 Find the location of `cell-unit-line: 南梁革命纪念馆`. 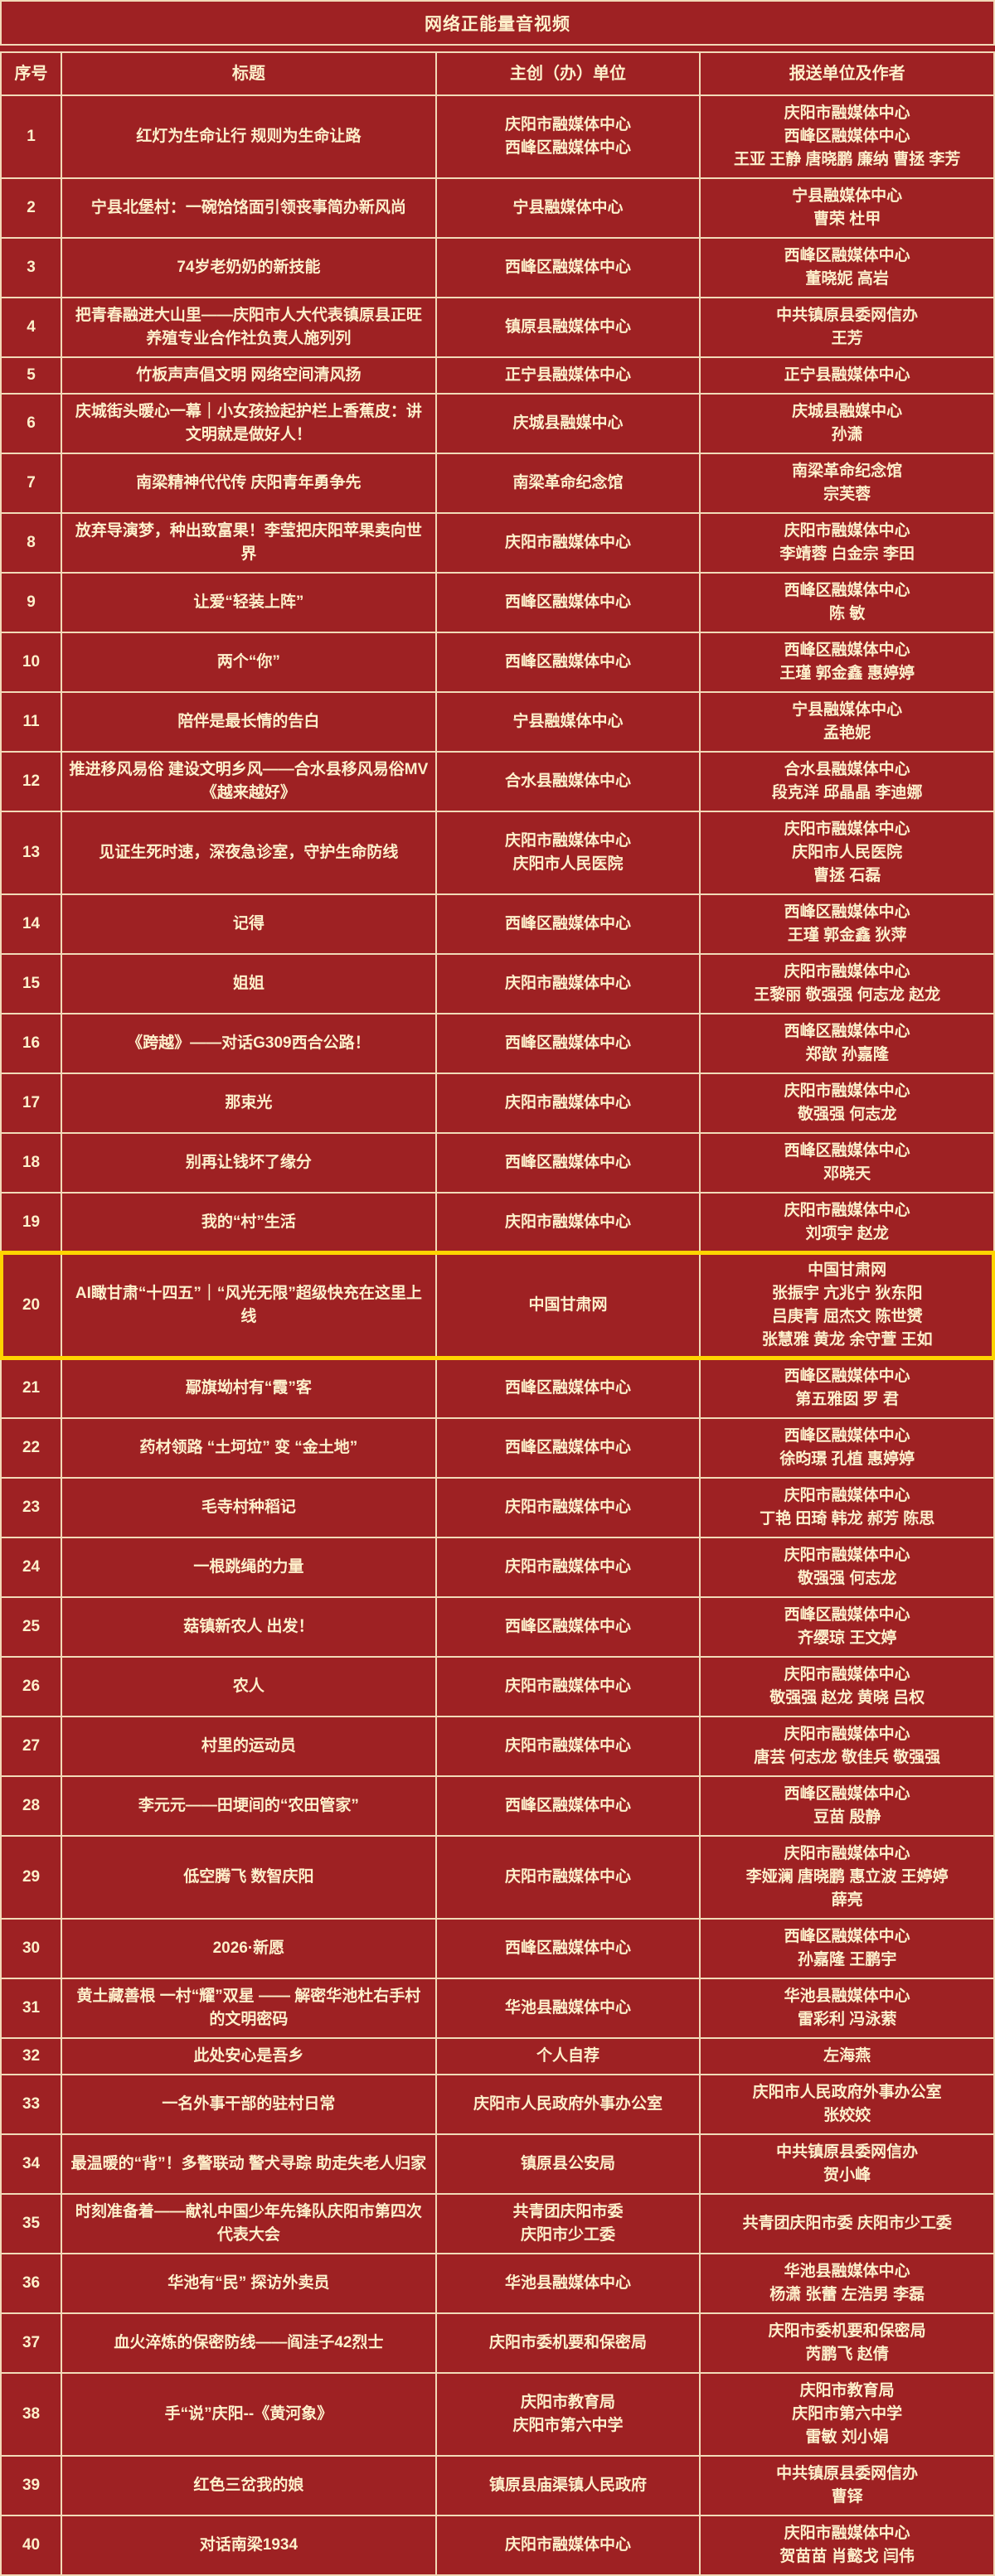

cell-unit-line: 南梁革命纪念馆 is located at coordinates (568, 482).